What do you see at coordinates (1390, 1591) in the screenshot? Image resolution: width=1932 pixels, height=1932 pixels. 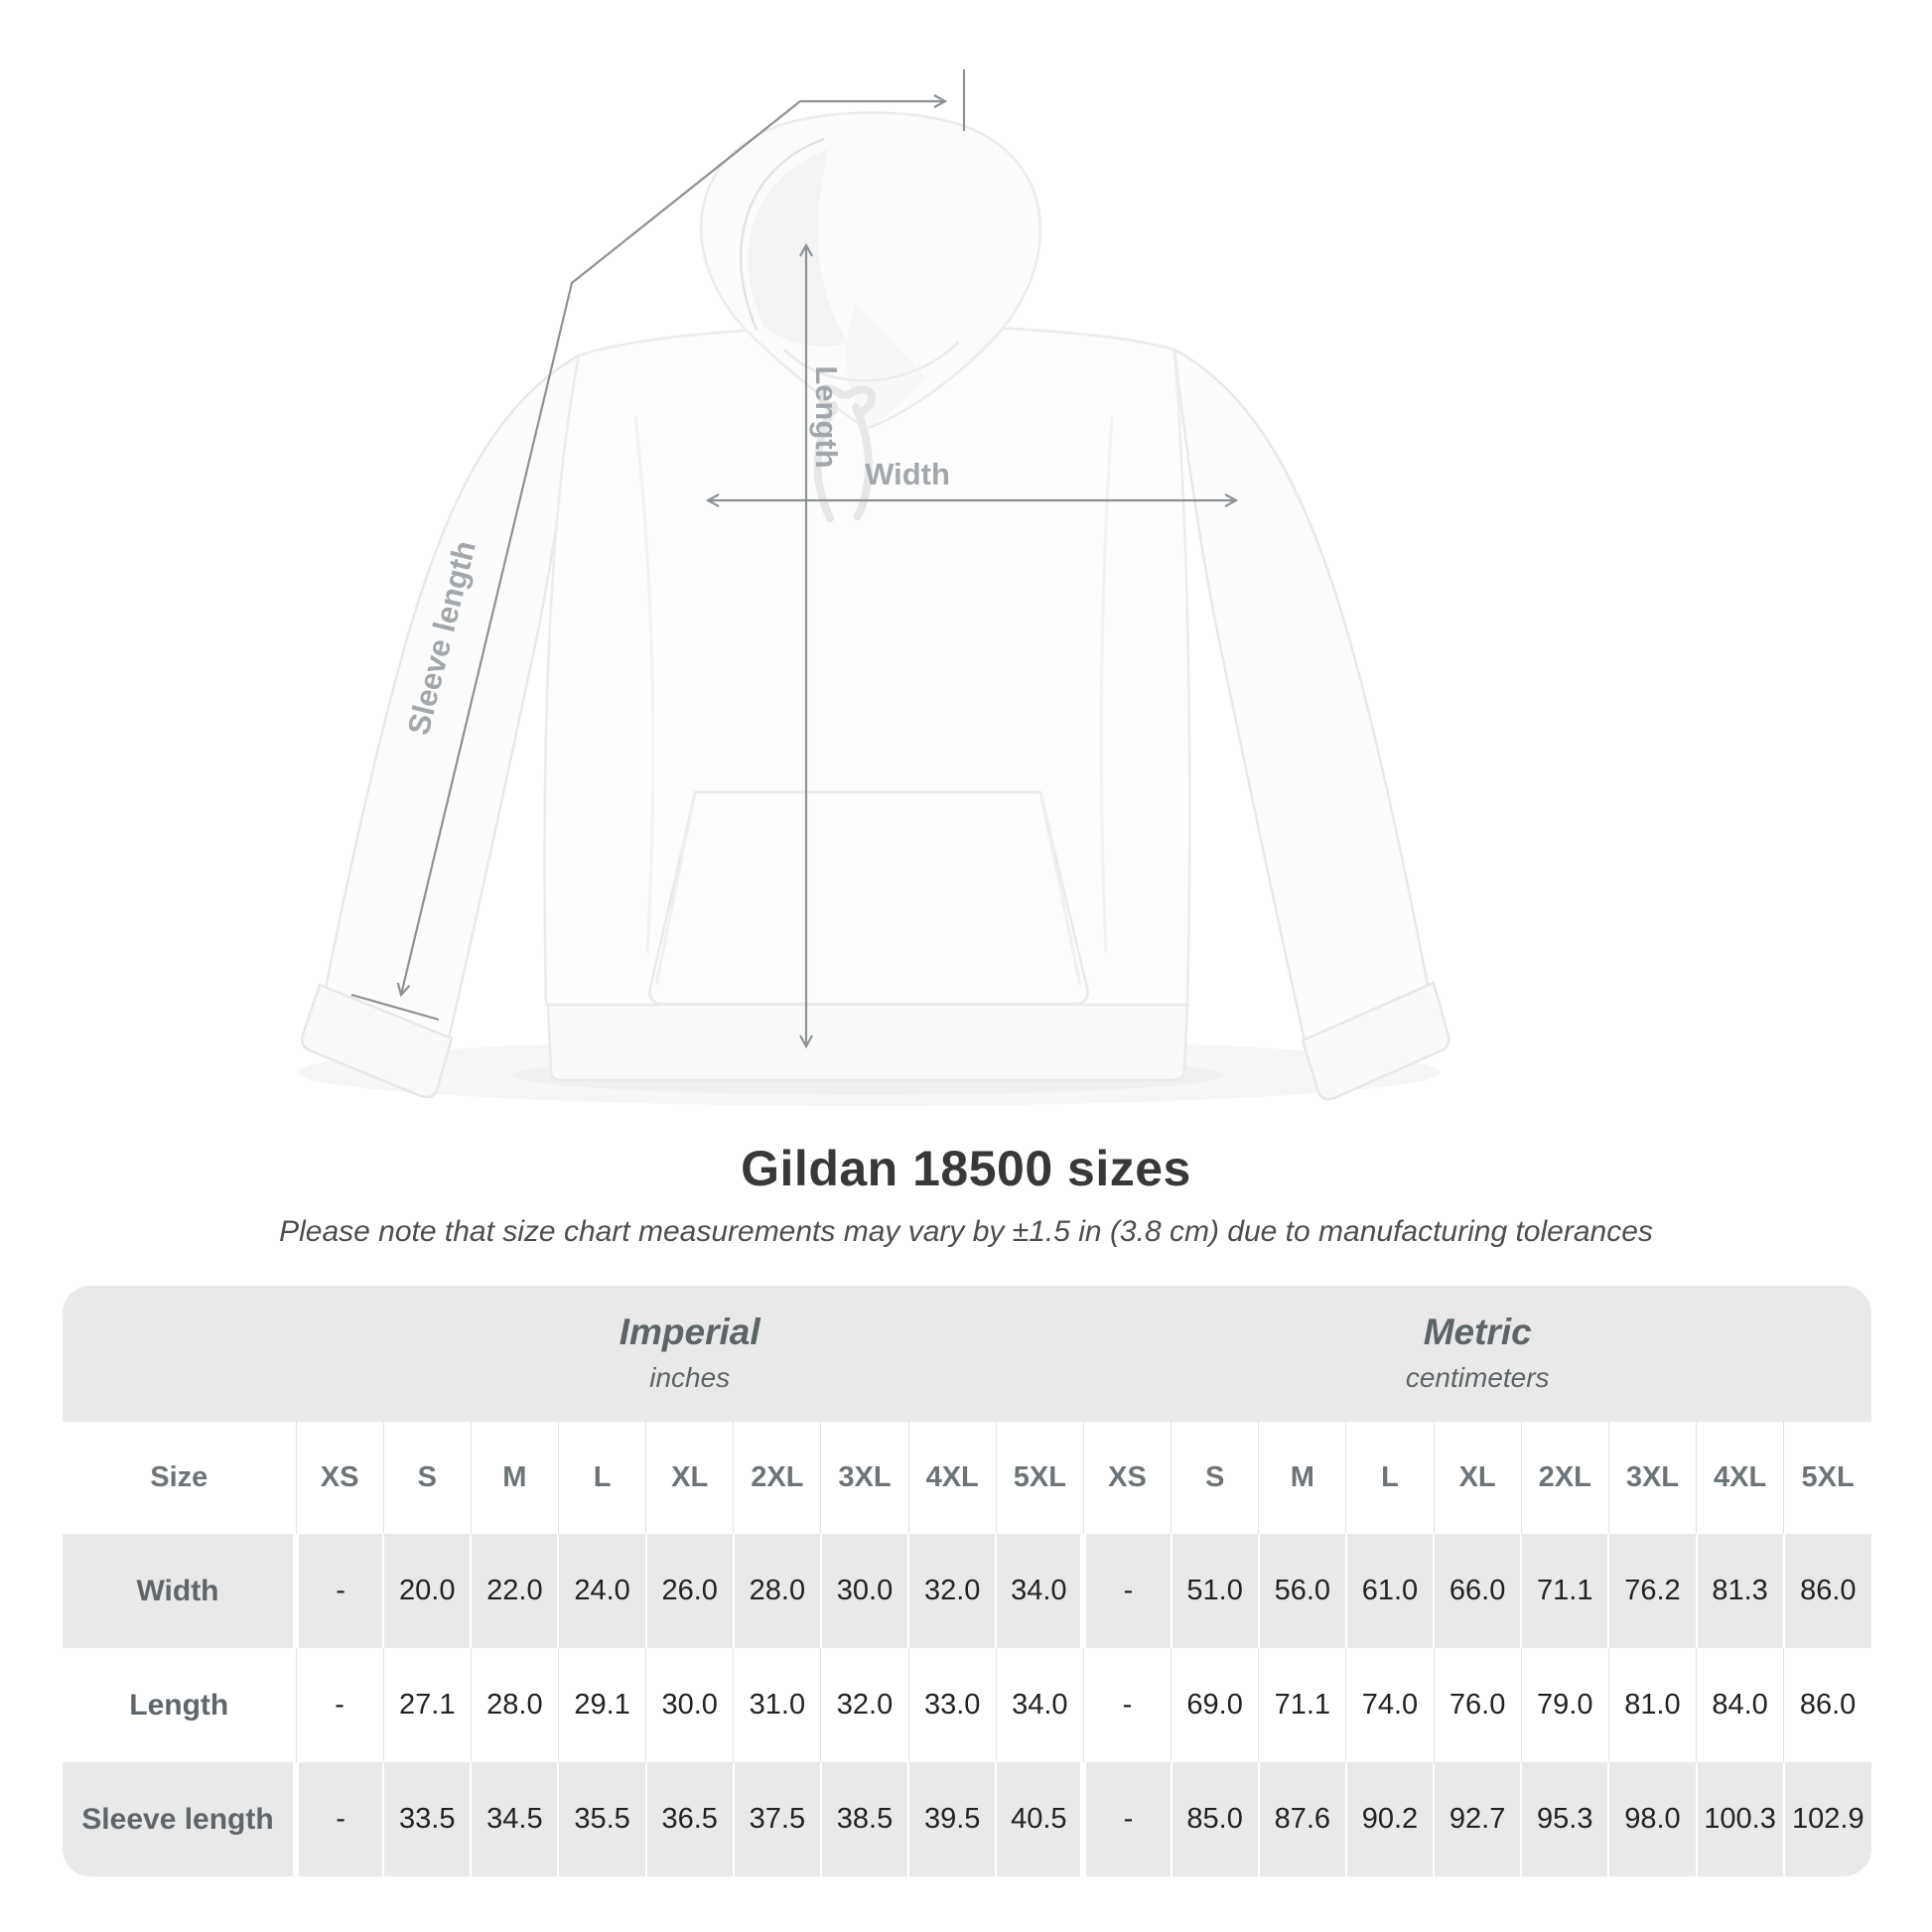 I see `cell: 61.0` at bounding box center [1390, 1591].